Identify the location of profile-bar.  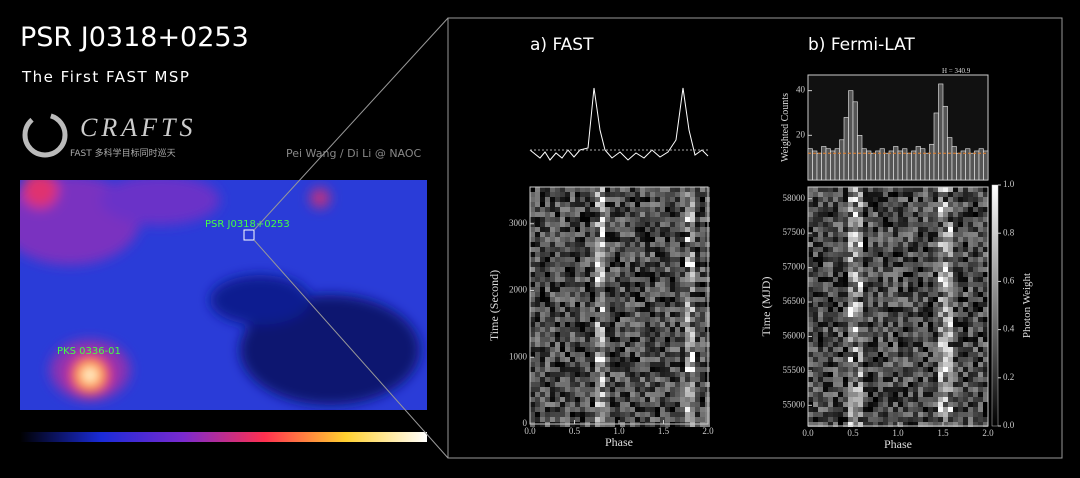
(927, 166).